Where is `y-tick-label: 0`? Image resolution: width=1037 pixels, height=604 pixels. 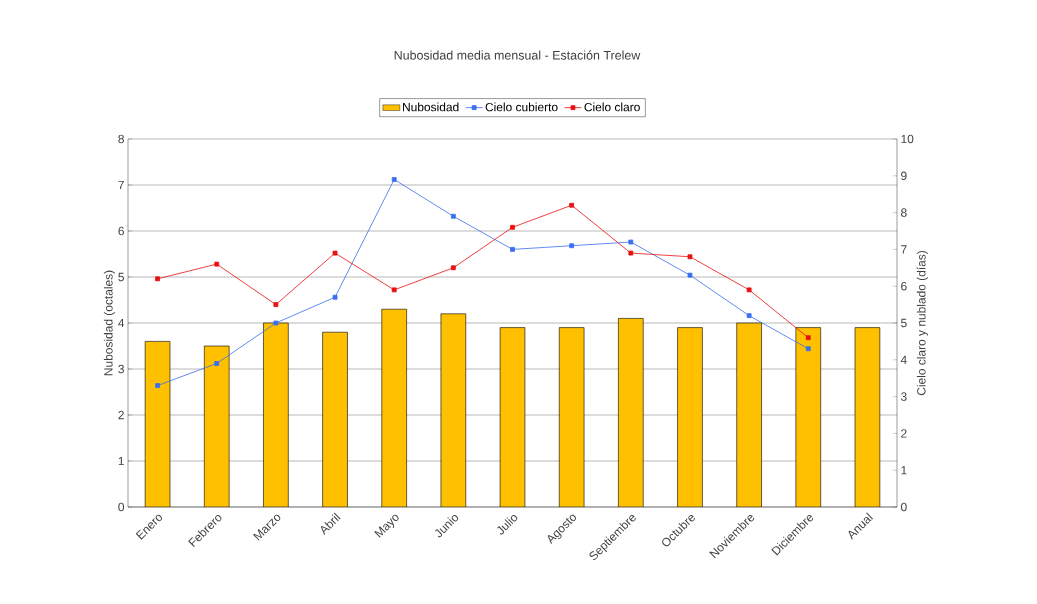
y-tick-label: 0 is located at coordinates (121, 507).